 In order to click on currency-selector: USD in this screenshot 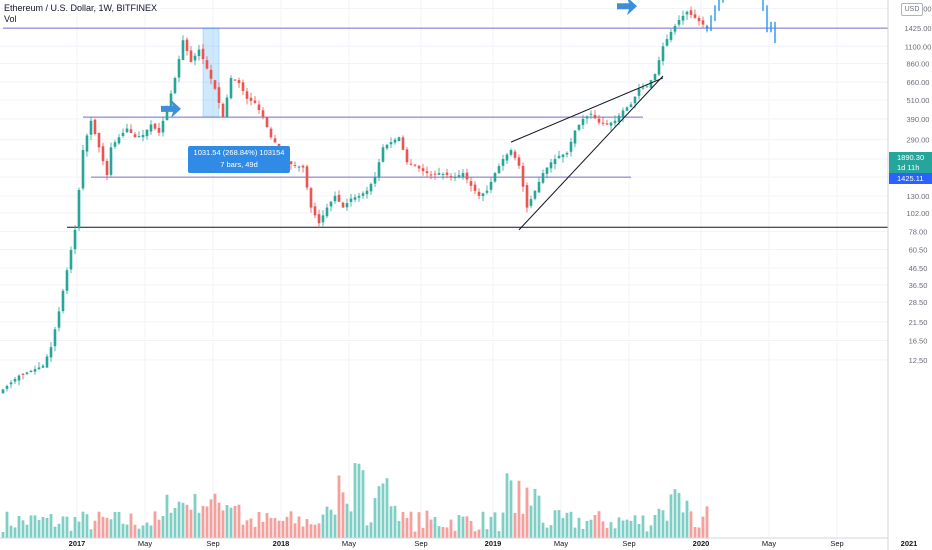, I will do `click(912, 9)`.